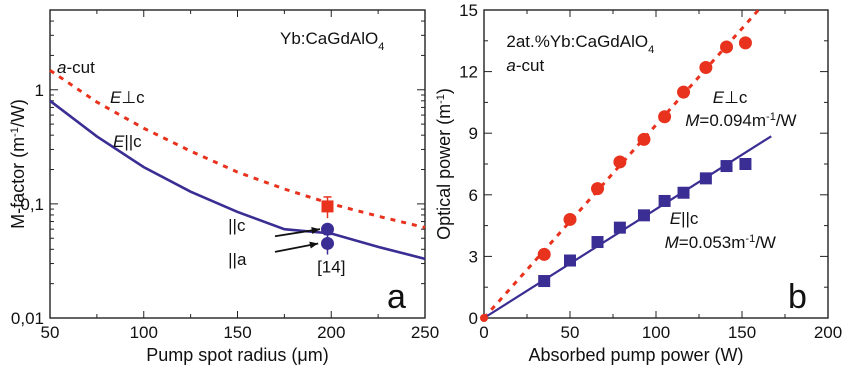 This screenshot has width=854, height=366. Describe the element at coordinates (331, 267) in the screenshot. I see `ref-label-a: [14]` at that location.